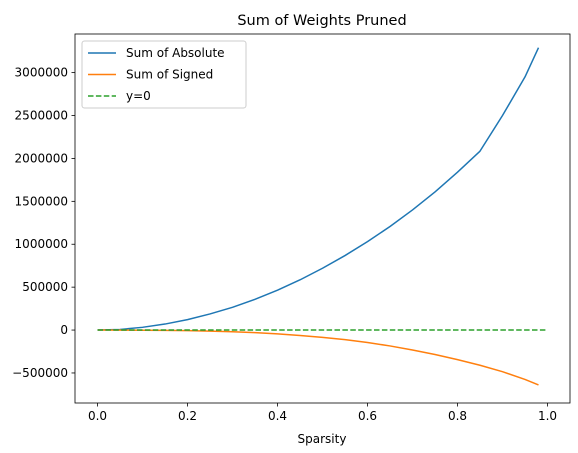 The image size is (578, 453). I want to click on y-tick-label: 500000, so click(45, 287).